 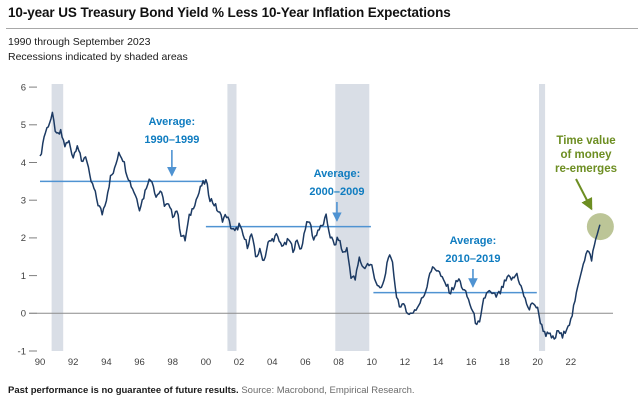 I want to click on y-tick-label: 0, so click(x=23, y=314).